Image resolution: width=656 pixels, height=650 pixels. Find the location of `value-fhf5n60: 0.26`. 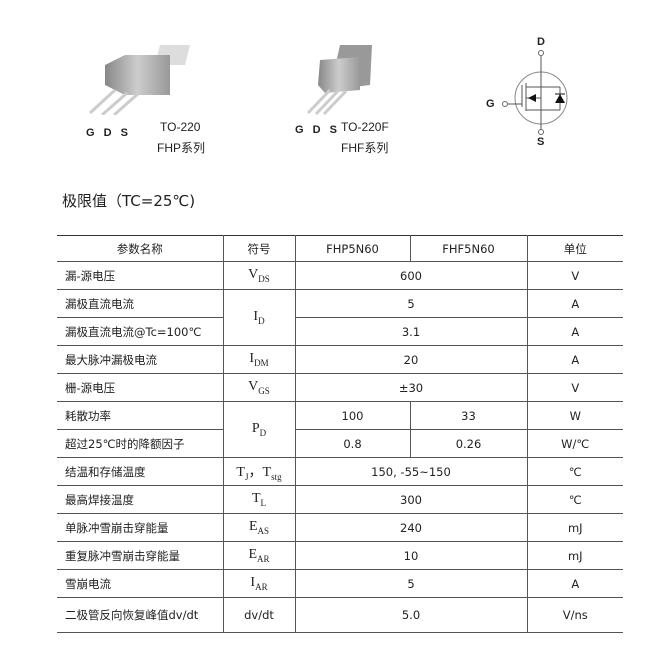

value-fhf5n60: 0.26 is located at coordinates (468, 443).